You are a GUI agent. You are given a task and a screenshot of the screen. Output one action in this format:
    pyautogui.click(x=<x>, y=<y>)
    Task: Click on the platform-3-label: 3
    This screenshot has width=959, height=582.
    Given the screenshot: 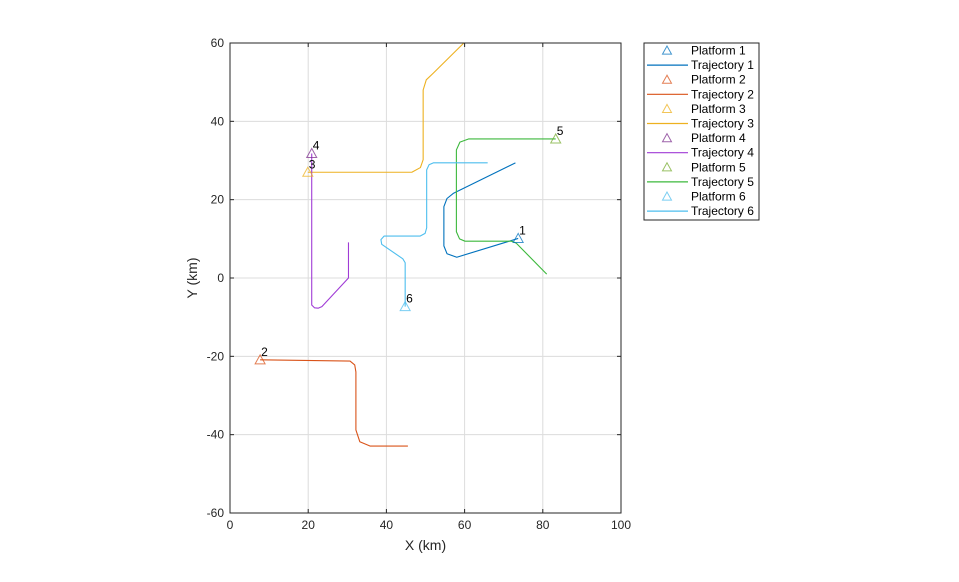 What is the action you would take?
    pyautogui.click(x=312, y=164)
    